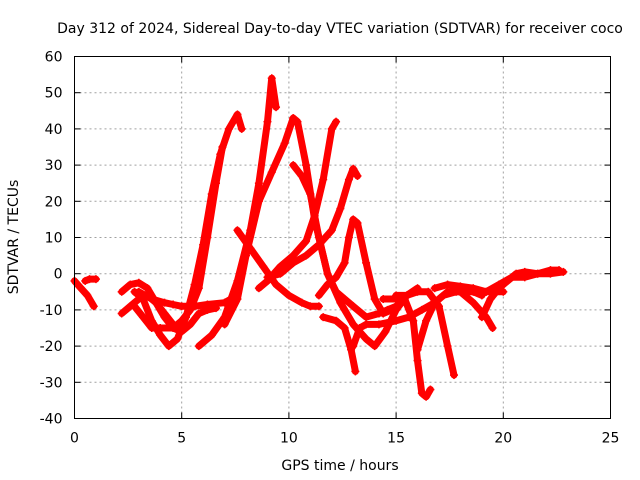 This screenshot has height=480, width=640. Describe the element at coordinates (74, 439) in the screenshot. I see `x-tick-label: 0` at that location.